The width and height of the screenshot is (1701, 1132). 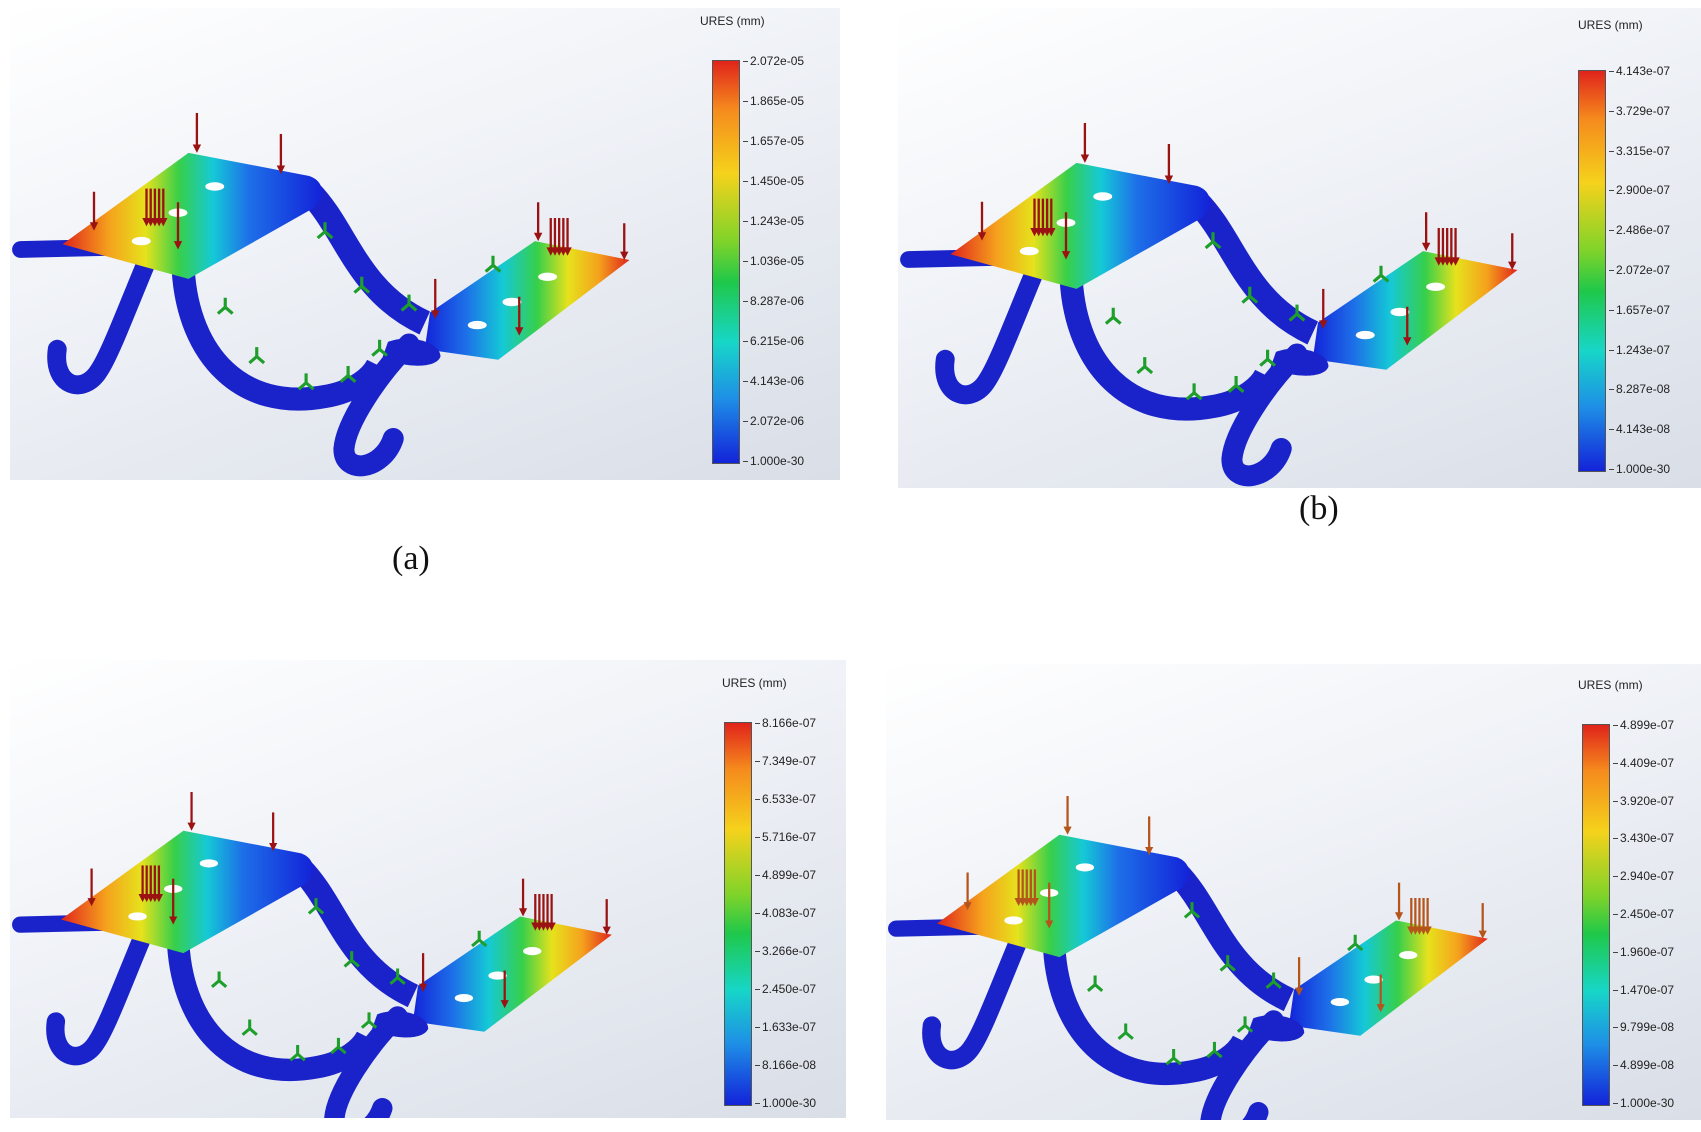 I want to click on bracket-model-d, so click(x=1188, y=957).